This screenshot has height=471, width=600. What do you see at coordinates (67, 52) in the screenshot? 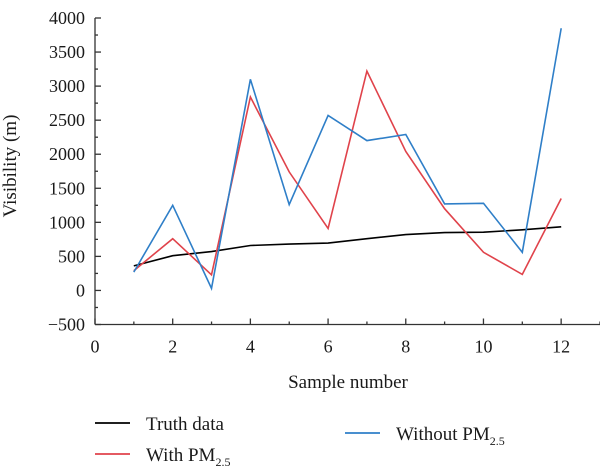
I see `y-tick-label: 3500` at bounding box center [67, 52].